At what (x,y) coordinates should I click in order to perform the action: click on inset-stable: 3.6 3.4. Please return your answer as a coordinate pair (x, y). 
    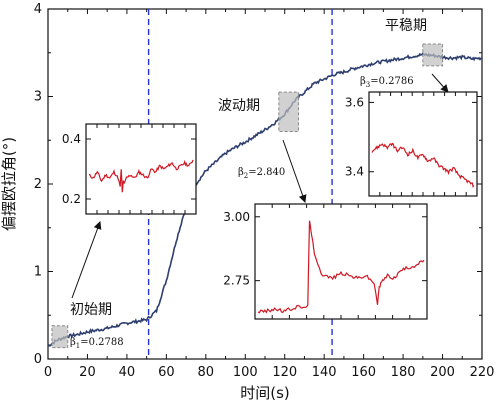
    Looking at the image, I should click on (411, 144).